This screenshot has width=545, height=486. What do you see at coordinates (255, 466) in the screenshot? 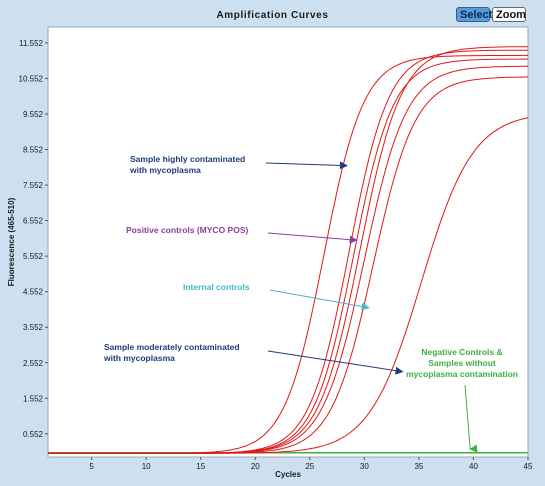
I see `x-tick-label: 20` at bounding box center [255, 466].